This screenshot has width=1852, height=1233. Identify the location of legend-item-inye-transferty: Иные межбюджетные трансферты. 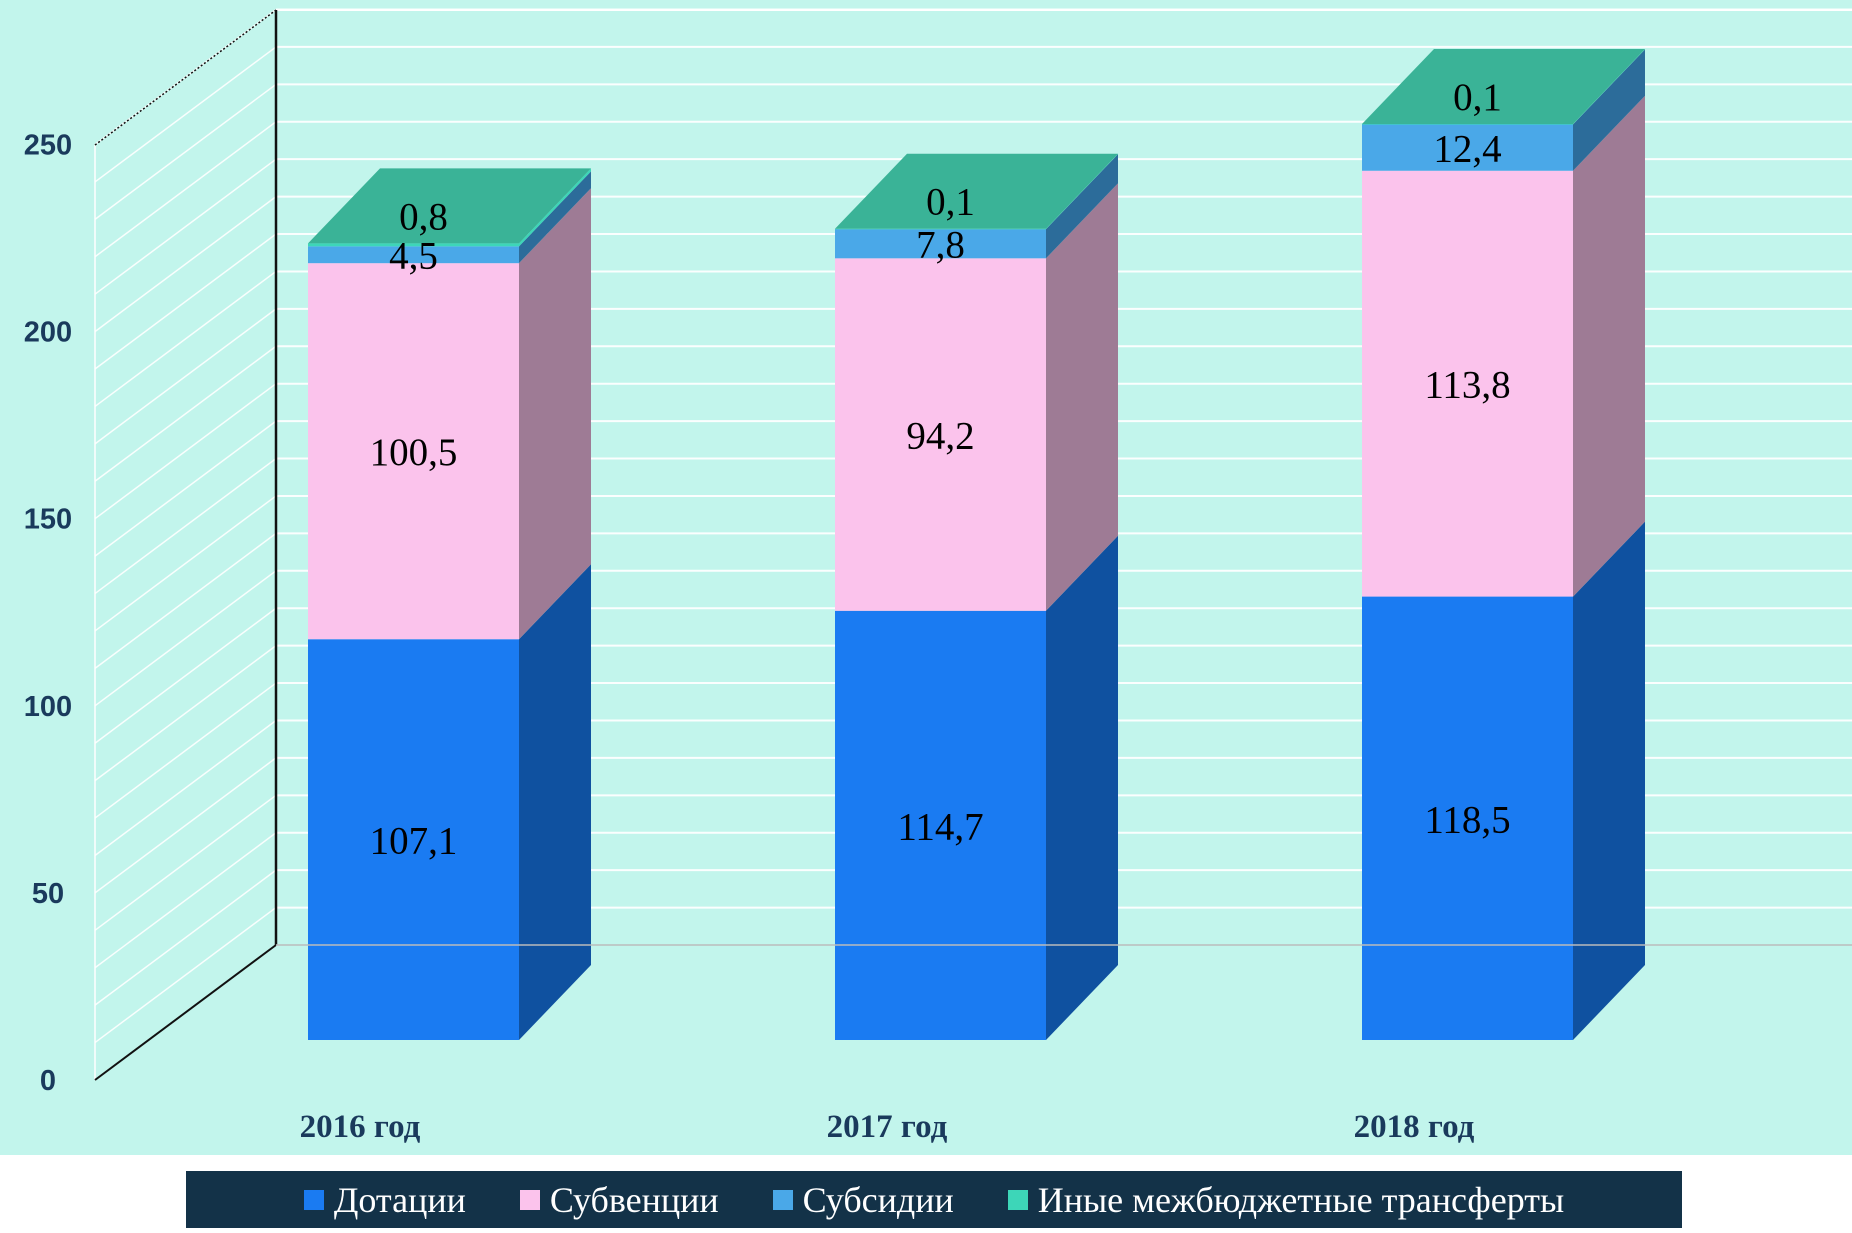
(1286, 1200).